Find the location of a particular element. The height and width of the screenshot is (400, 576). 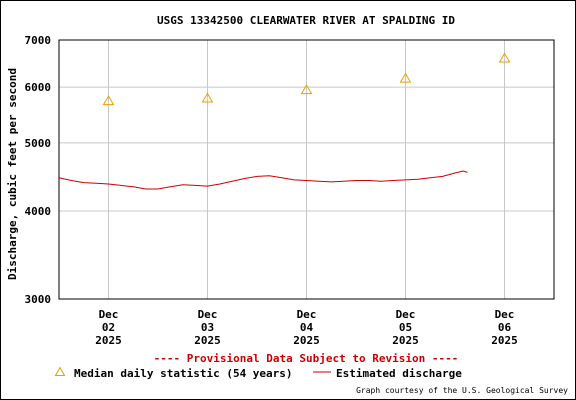

discharge-line is located at coordinates (263, 180).